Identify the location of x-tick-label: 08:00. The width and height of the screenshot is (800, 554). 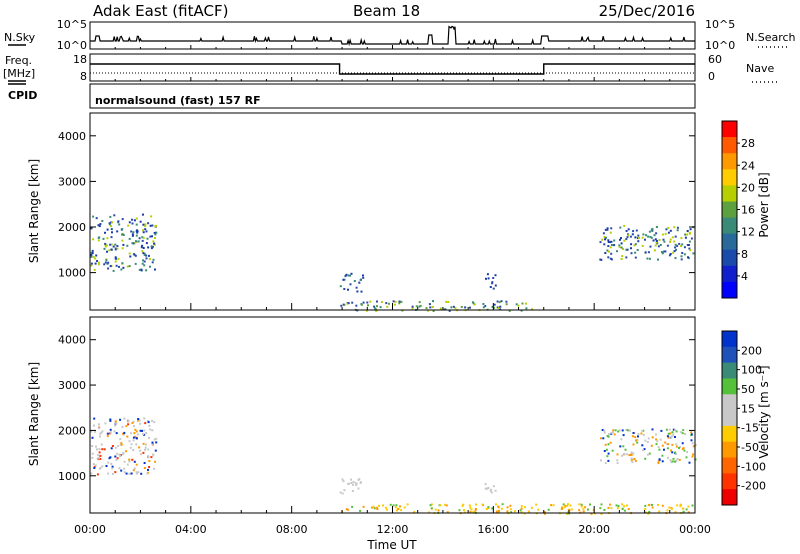
(292, 529).